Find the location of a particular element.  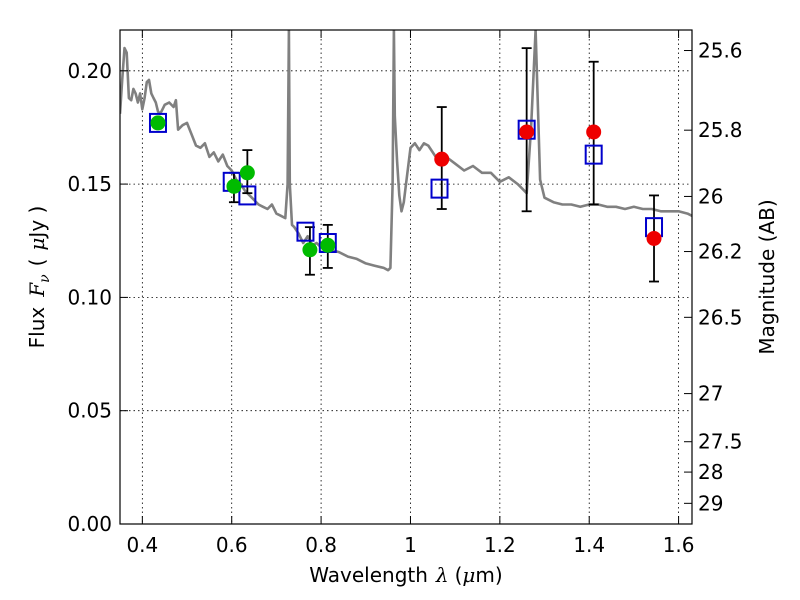

x-tick-label: 0.4 is located at coordinates (142, 545).